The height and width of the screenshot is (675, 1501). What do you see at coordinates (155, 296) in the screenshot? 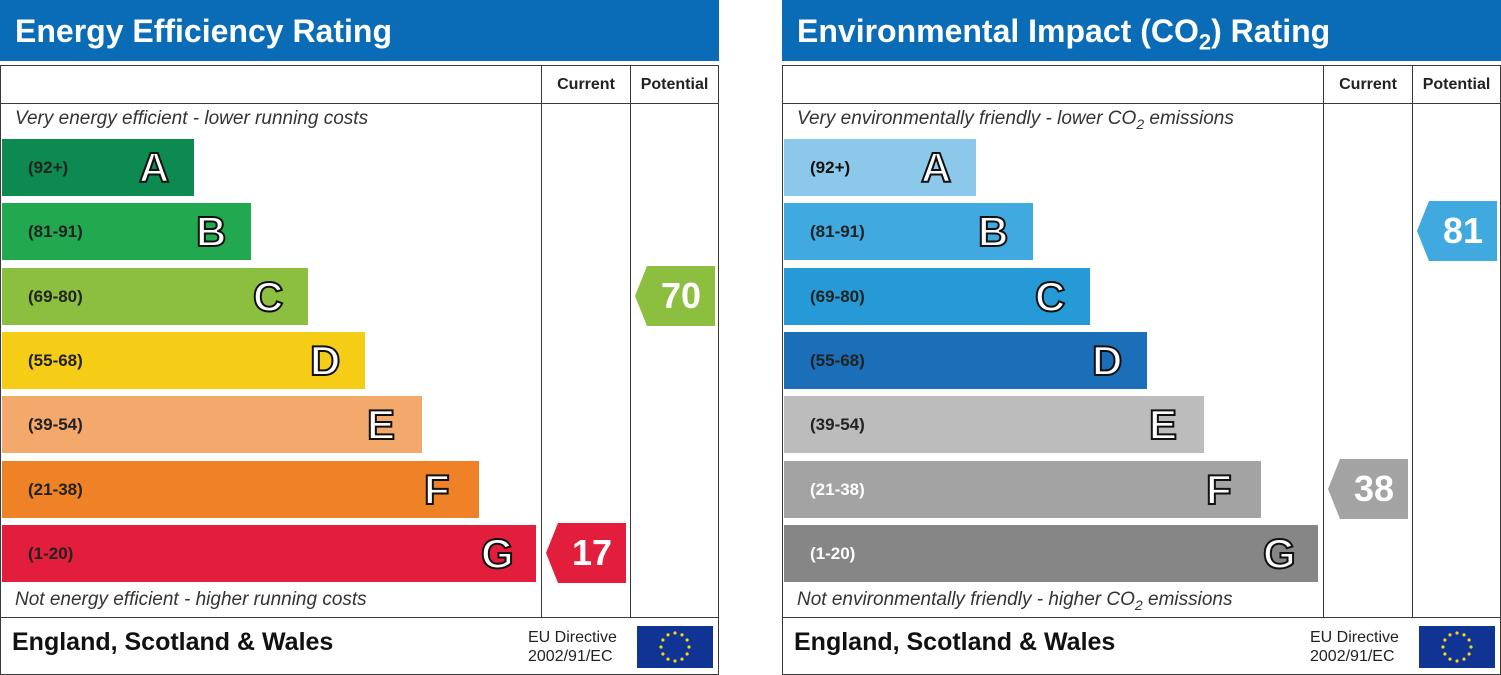
I see `energy-band-c: (69-80) C` at bounding box center [155, 296].